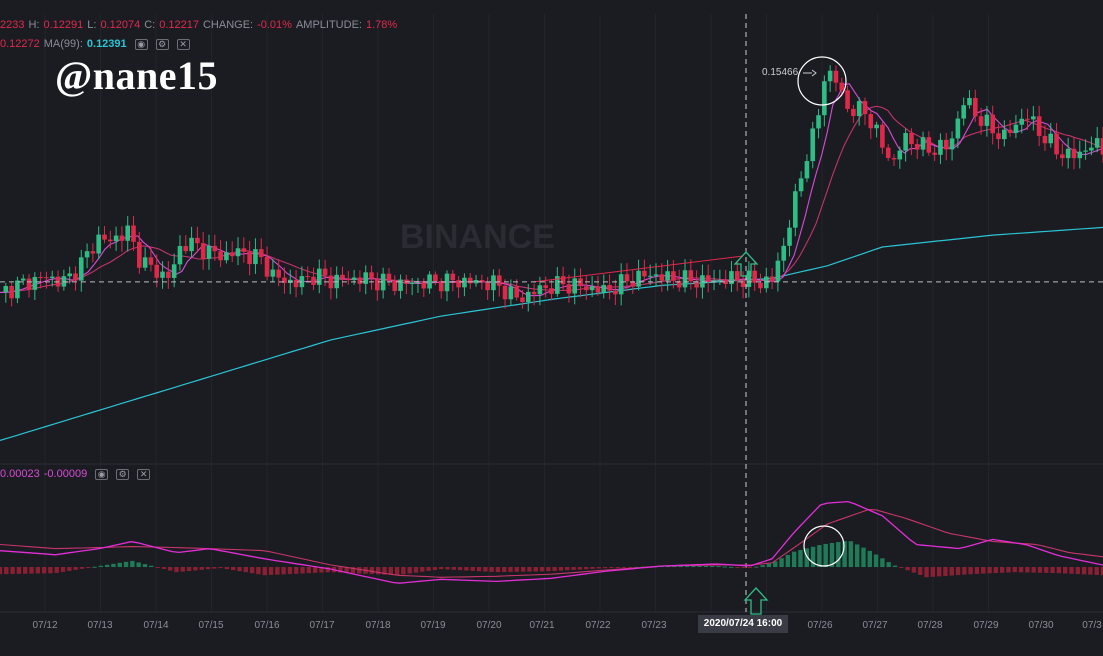 The width and height of the screenshot is (1103, 656). I want to click on macd-arrow-up-icon, so click(756, 601).